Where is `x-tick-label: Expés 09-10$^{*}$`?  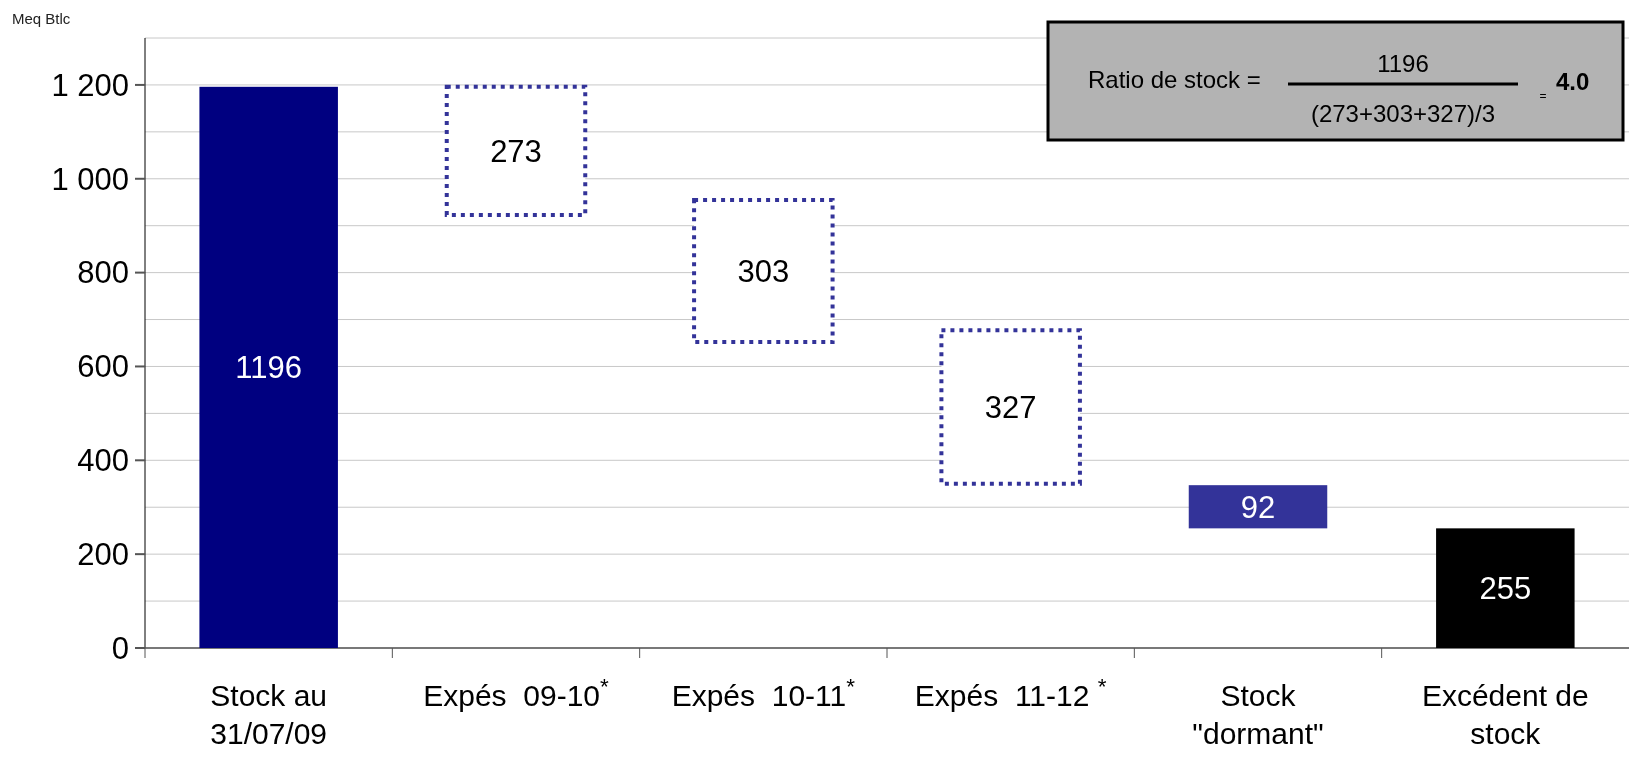 x-tick-label: Expés 09-10$^{*}$ is located at coordinates (516, 692).